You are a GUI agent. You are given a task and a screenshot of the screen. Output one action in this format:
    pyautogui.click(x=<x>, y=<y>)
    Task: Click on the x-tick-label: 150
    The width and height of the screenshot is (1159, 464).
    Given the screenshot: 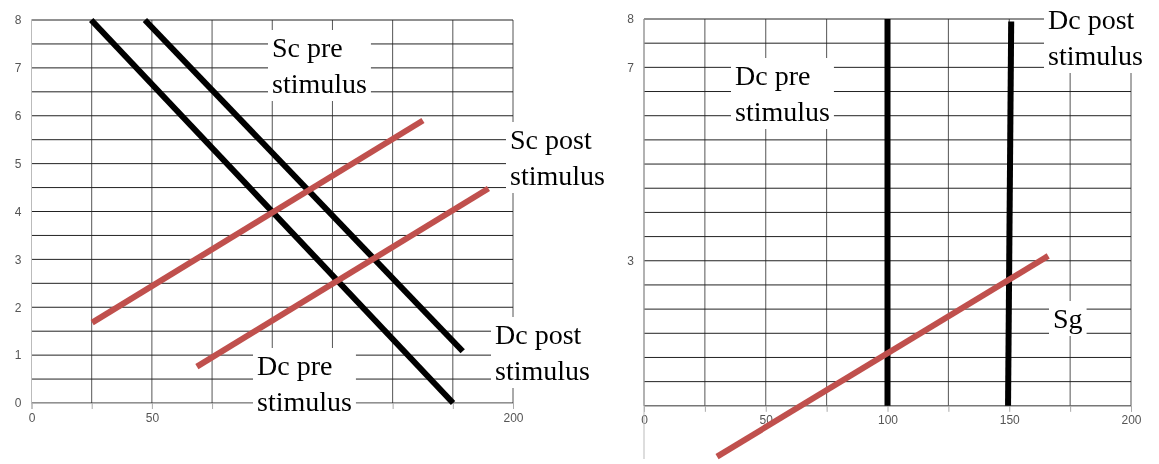 What is the action you would take?
    pyautogui.click(x=1010, y=420)
    